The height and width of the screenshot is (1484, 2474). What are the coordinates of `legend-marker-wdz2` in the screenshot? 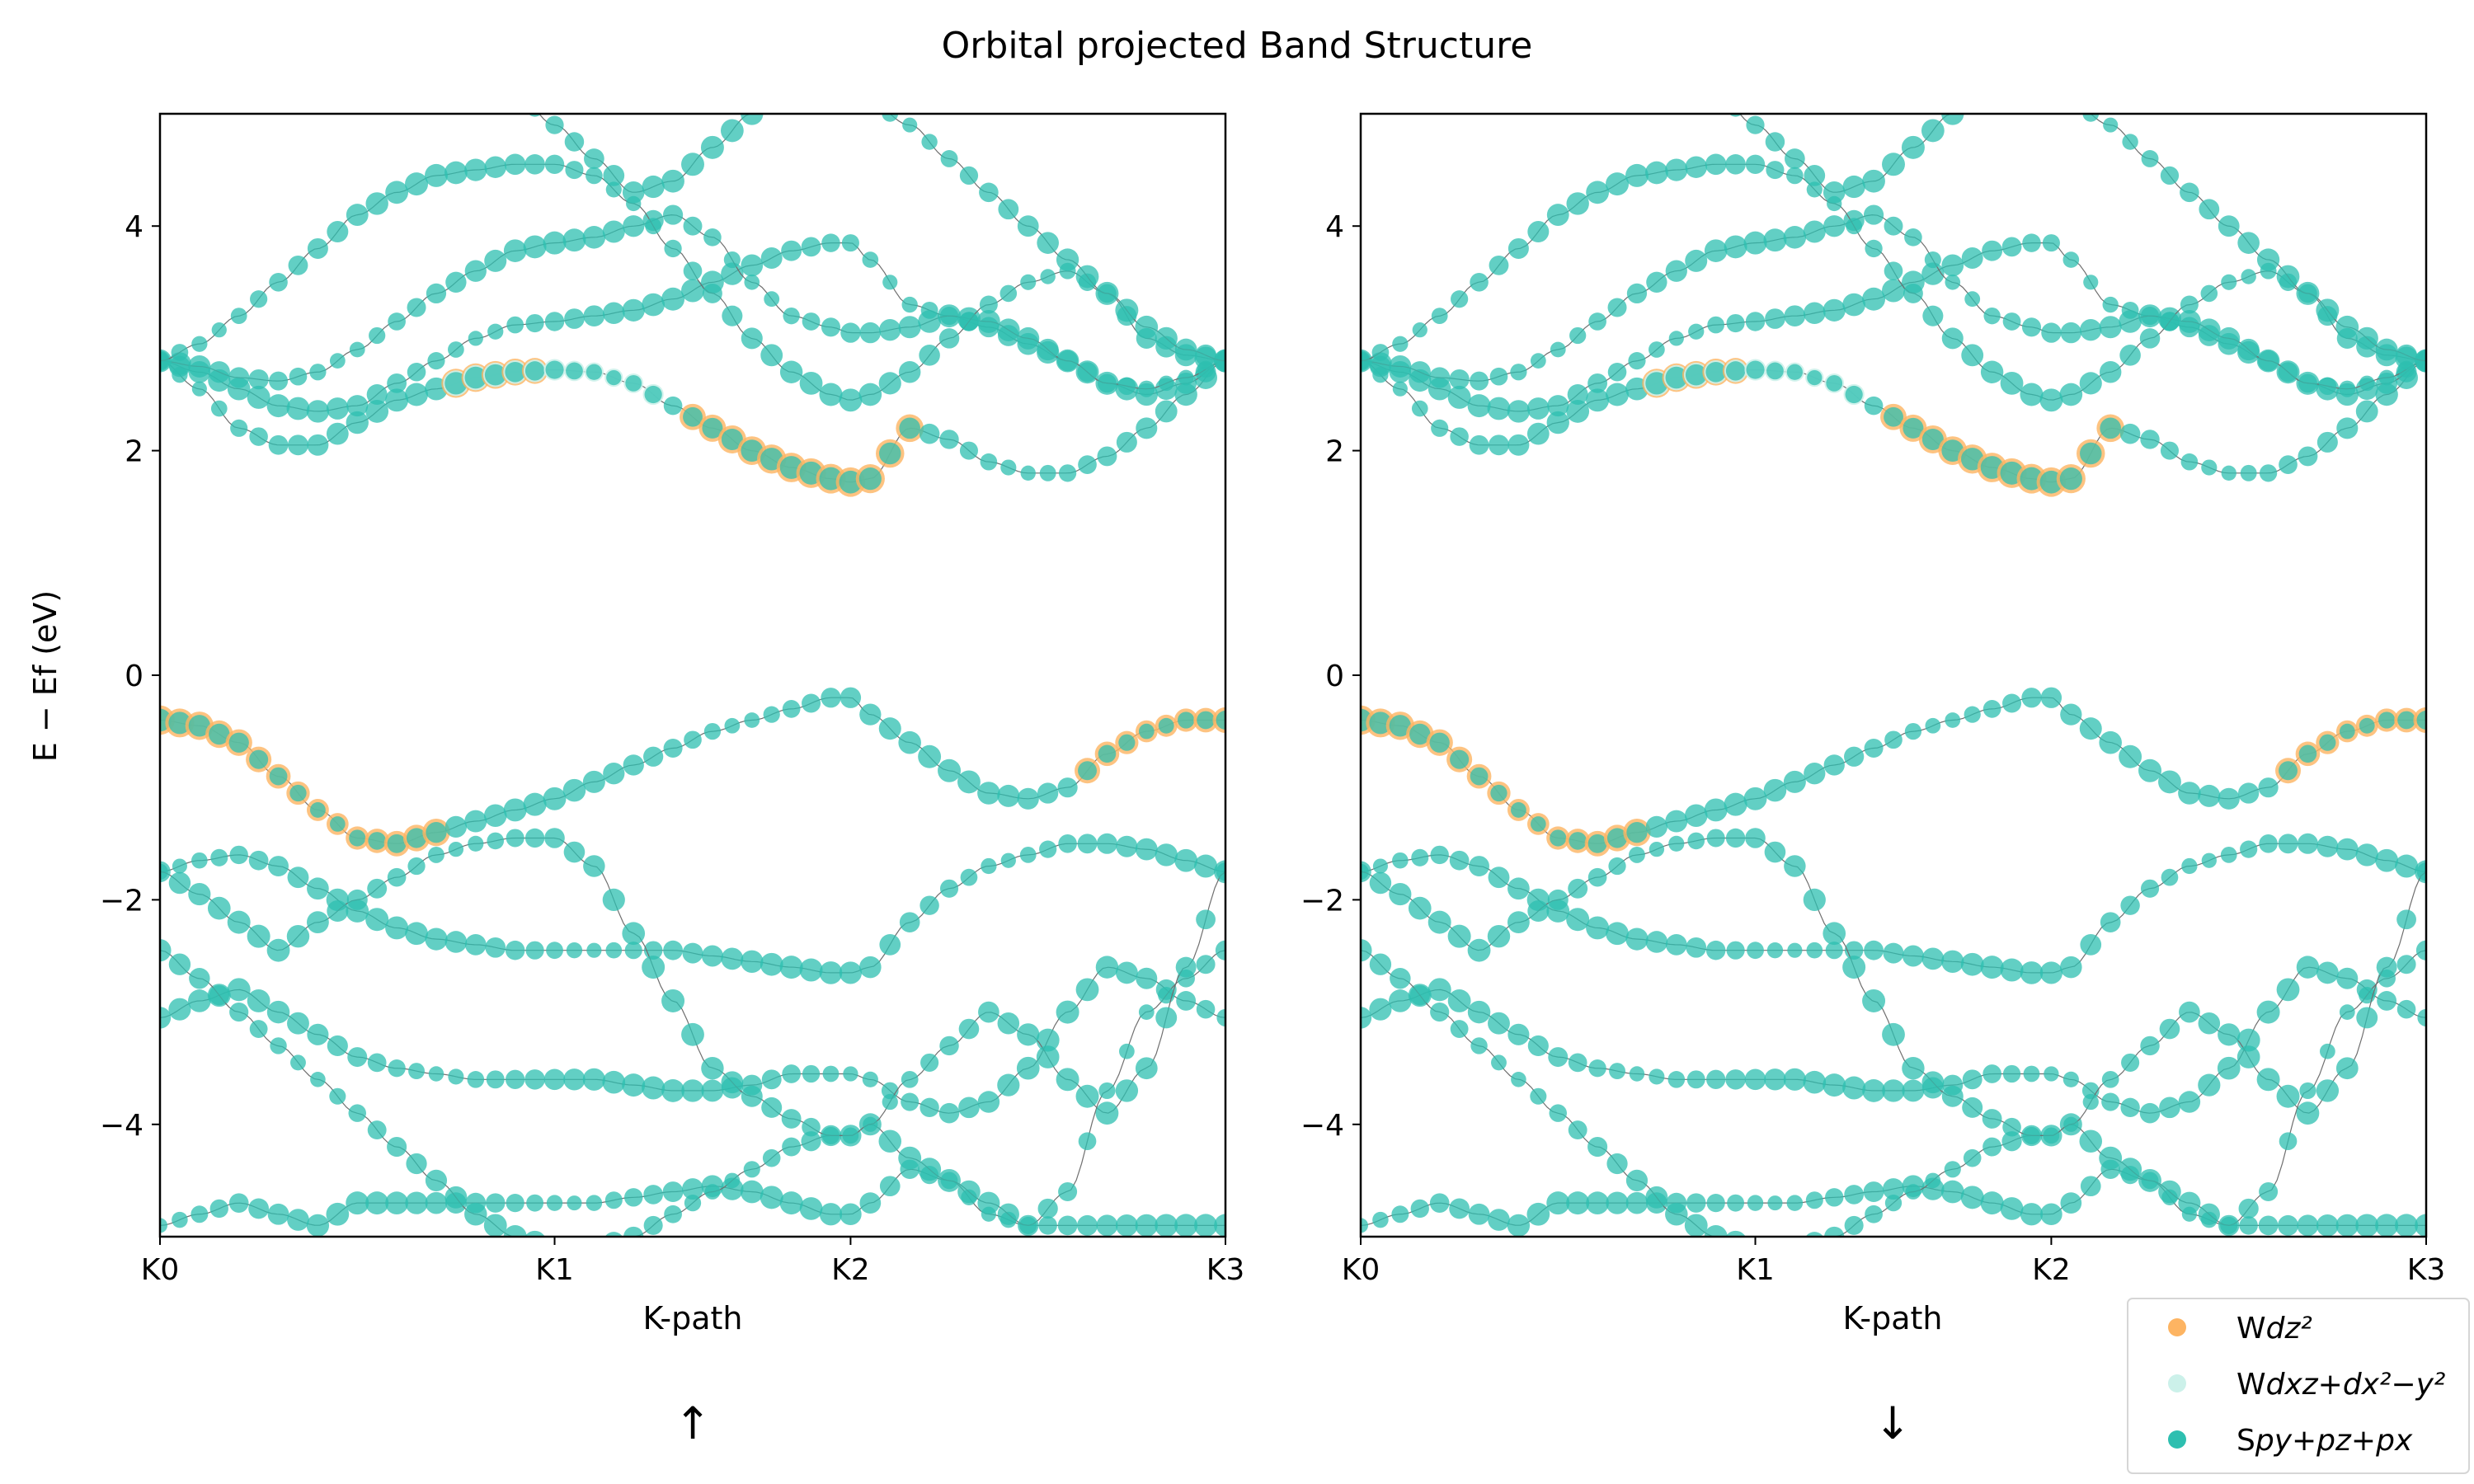 It's located at (2177, 1327).